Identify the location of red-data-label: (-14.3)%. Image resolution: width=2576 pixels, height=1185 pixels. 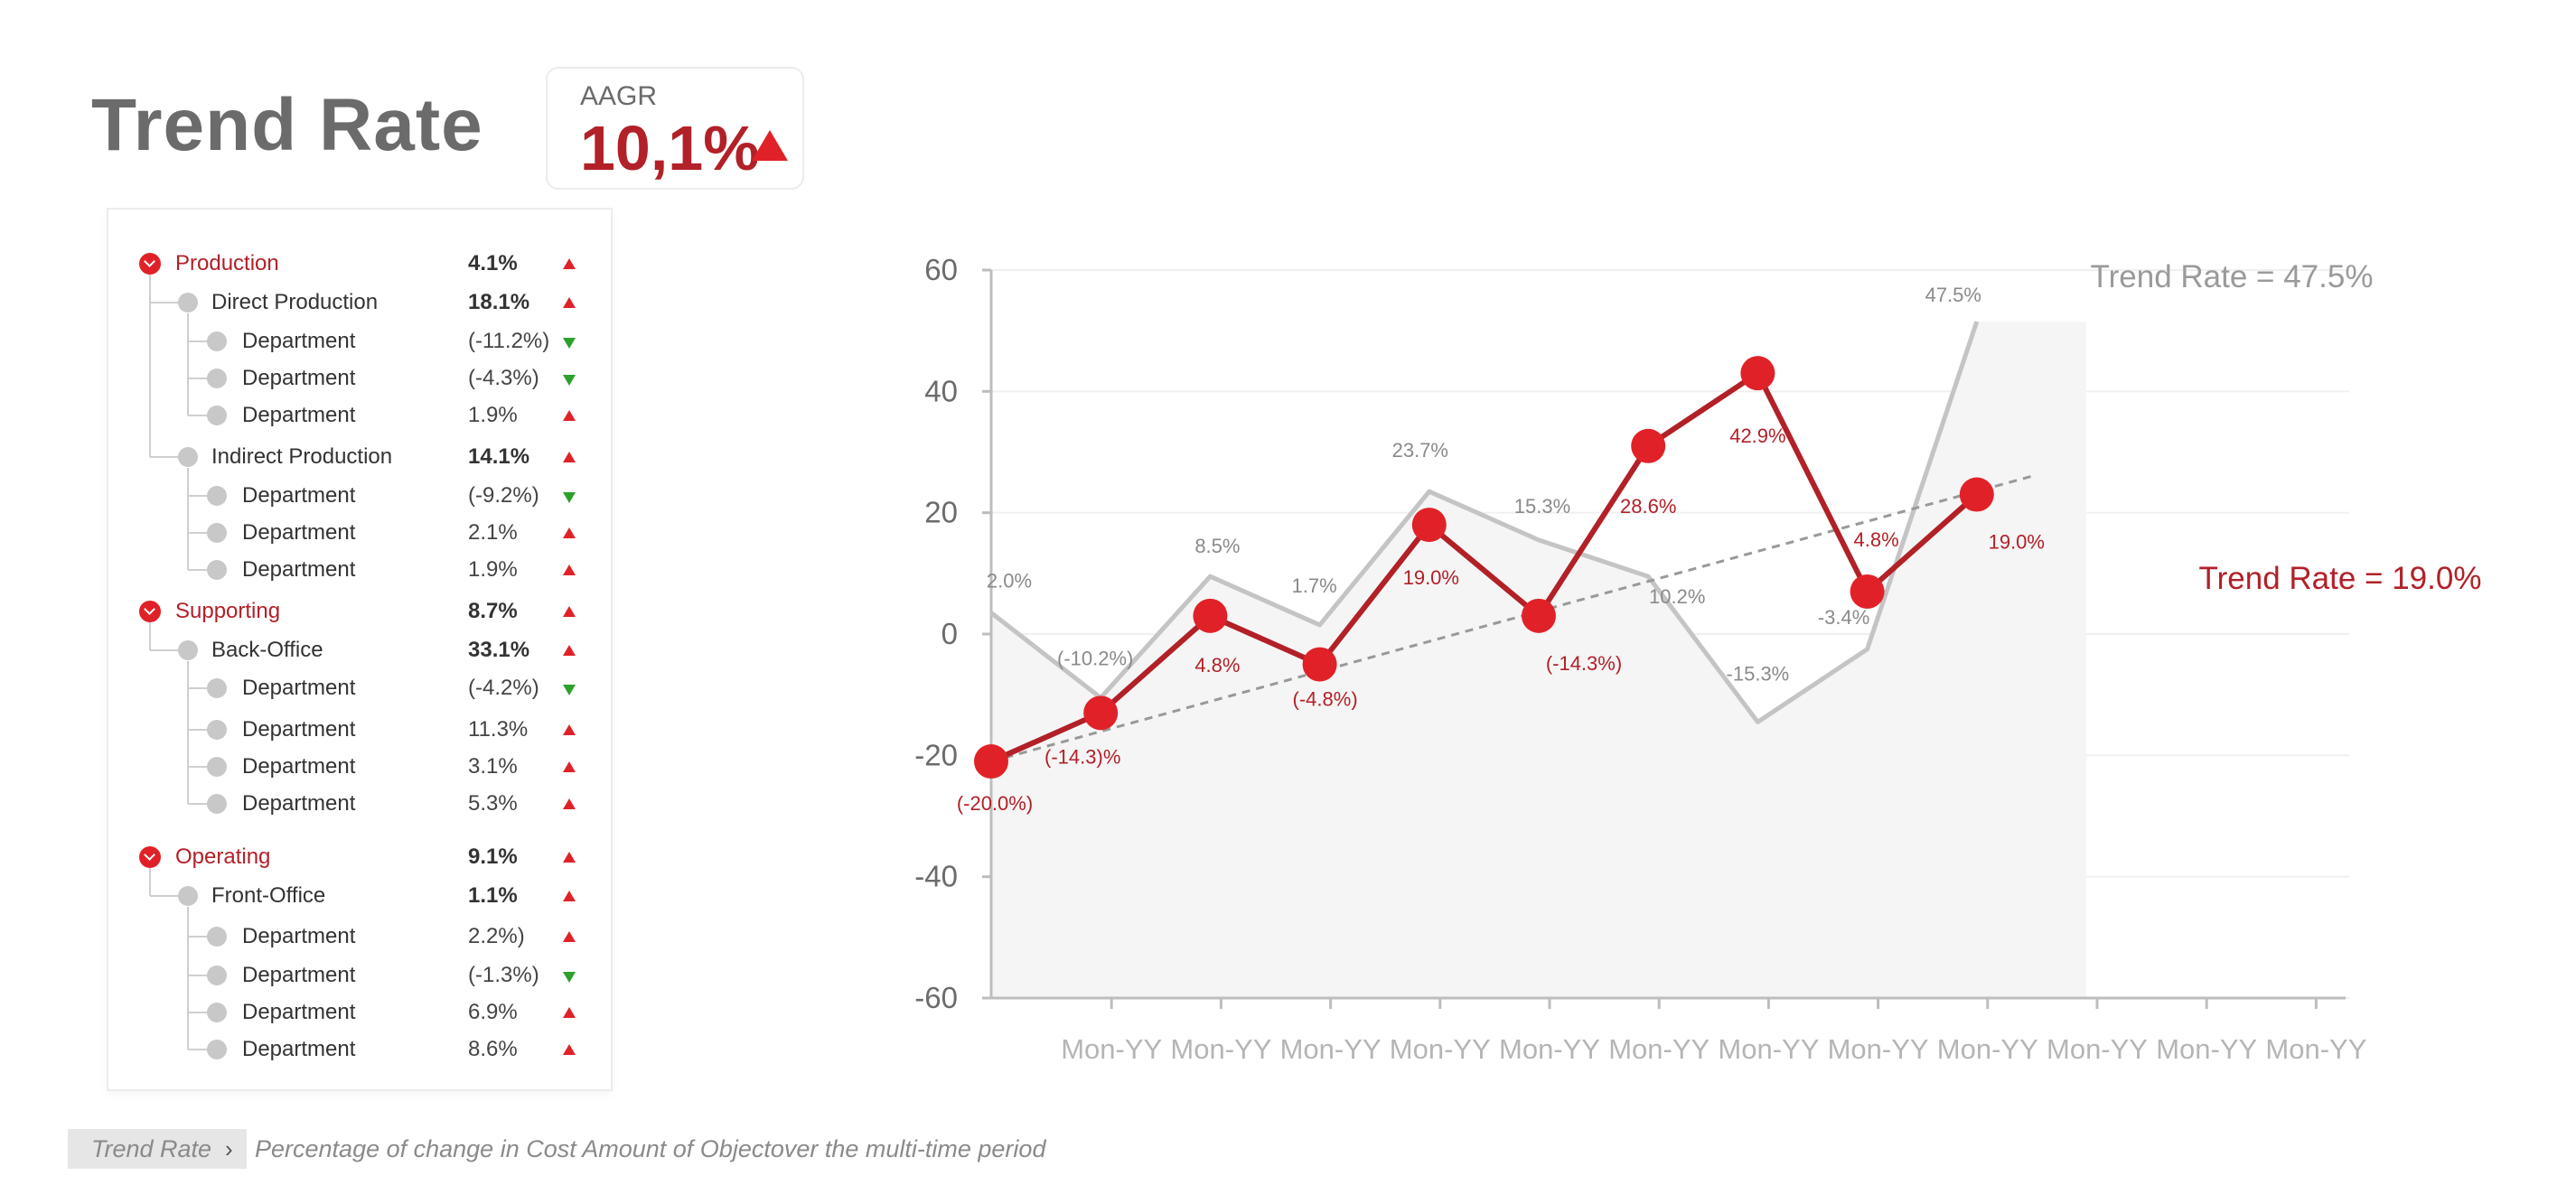
(1082, 756).